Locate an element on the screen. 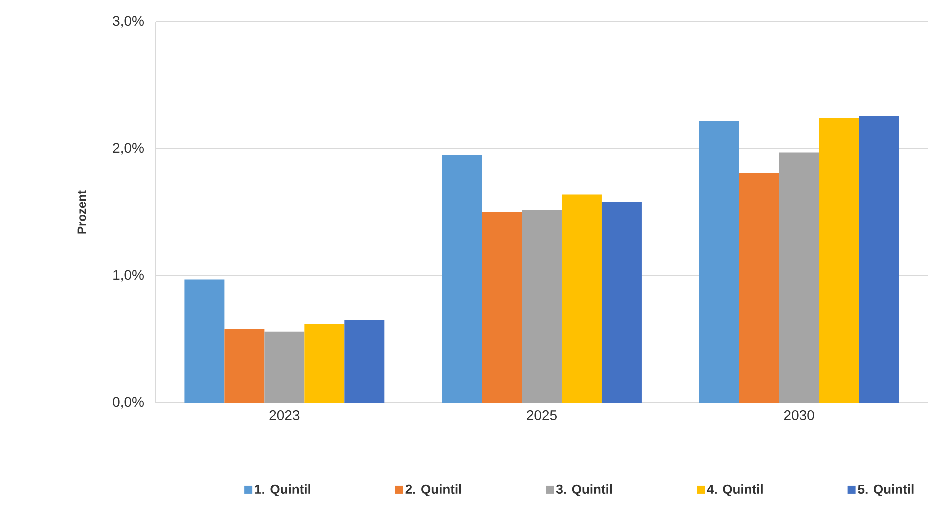 The height and width of the screenshot is (510, 935). legend-label: 4. Quintil is located at coordinates (735, 490).